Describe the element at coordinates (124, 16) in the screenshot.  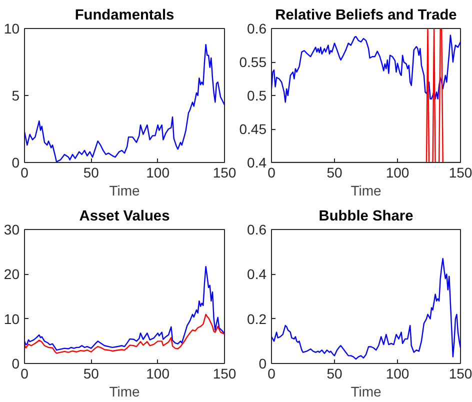
I see `chart-title: Fundamentals` at that location.